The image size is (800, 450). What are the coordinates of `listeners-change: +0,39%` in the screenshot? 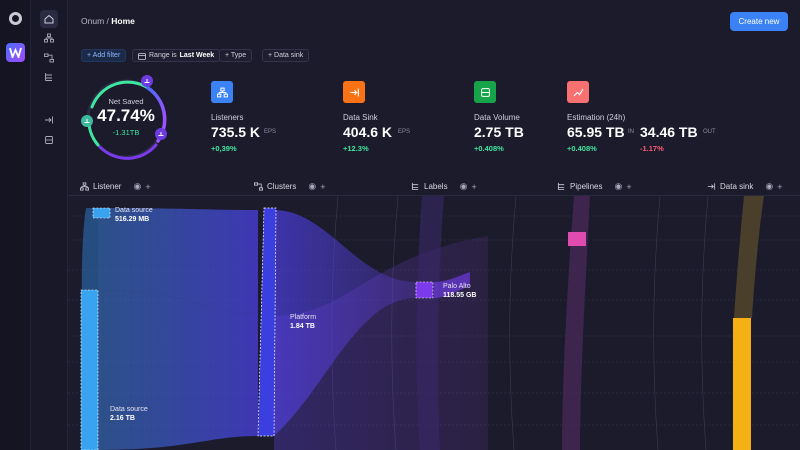 It's located at (224, 148).